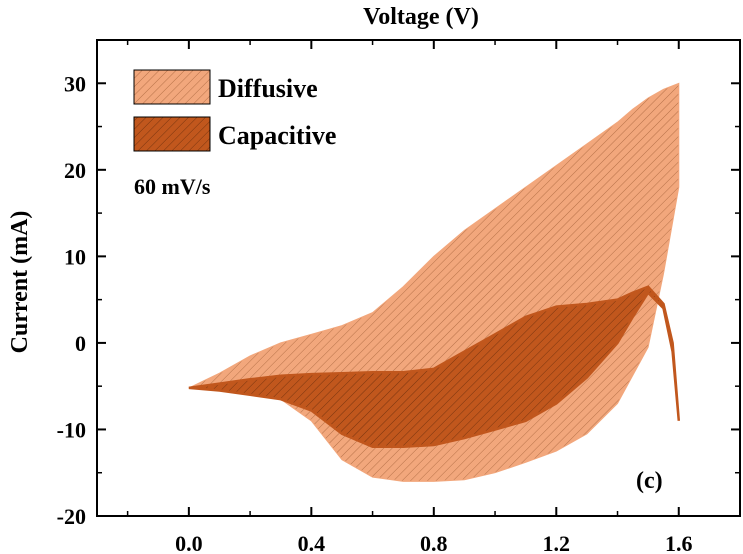  What do you see at coordinates (421, 17) in the screenshot?
I see `x-axis-title: Voltage (V)` at bounding box center [421, 17].